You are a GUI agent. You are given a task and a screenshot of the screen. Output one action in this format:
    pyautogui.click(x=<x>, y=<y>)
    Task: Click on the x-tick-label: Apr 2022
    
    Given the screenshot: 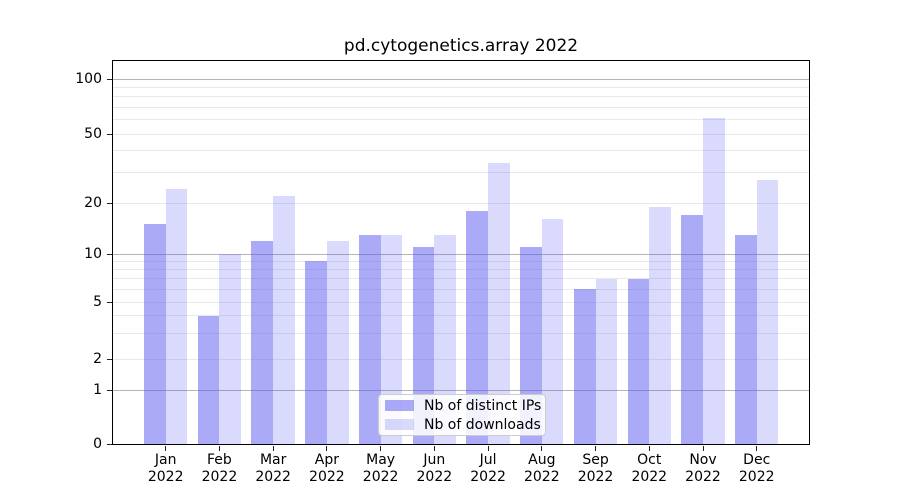 What is the action you would take?
    pyautogui.click(x=327, y=468)
    